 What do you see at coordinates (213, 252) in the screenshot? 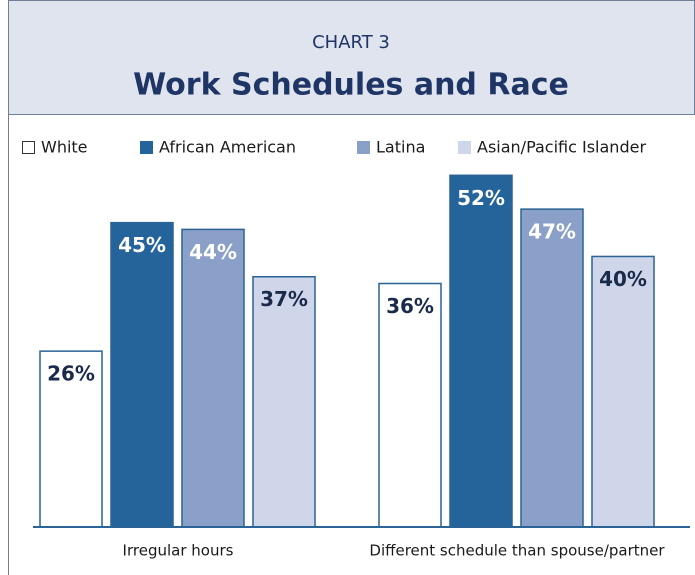
I see `value-label: 44%` at bounding box center [213, 252].